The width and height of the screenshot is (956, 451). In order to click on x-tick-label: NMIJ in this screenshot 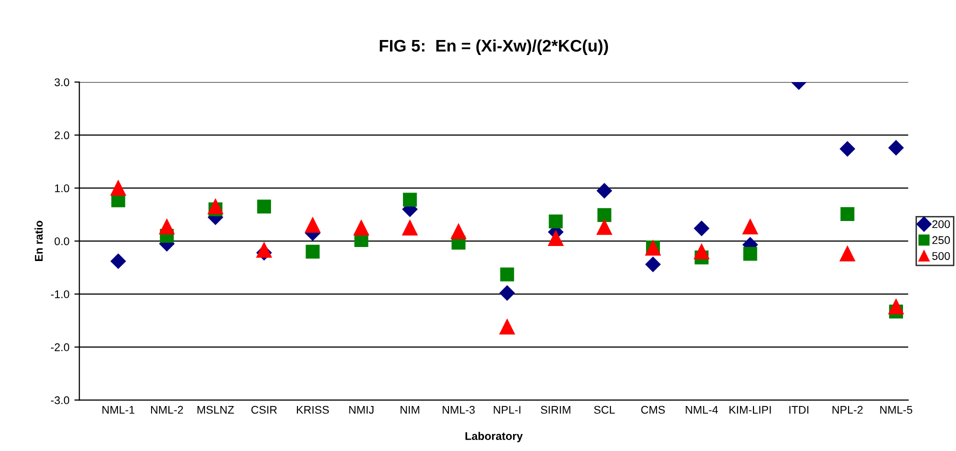, I will do `click(361, 410)`.